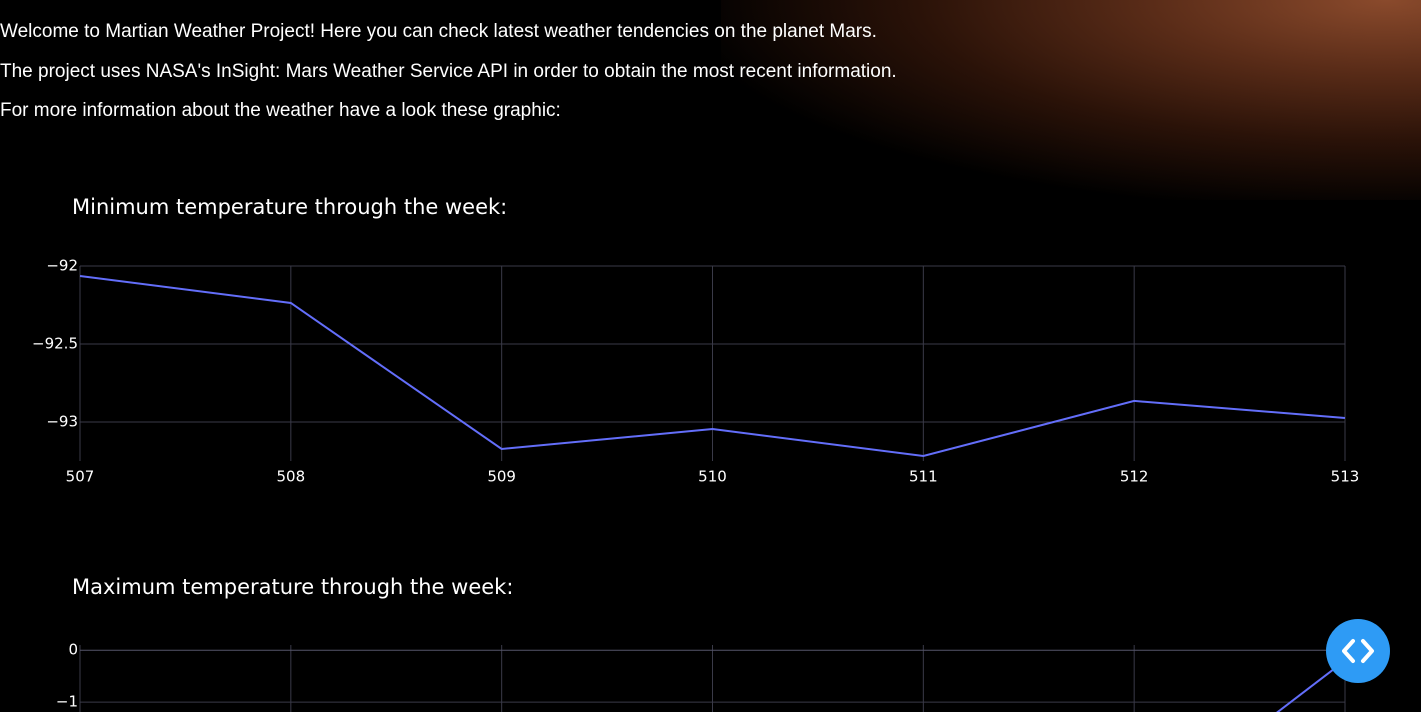 This screenshot has height=712, width=1421. Describe the element at coordinates (1311, 685) in the screenshot. I see `data-line` at that location.